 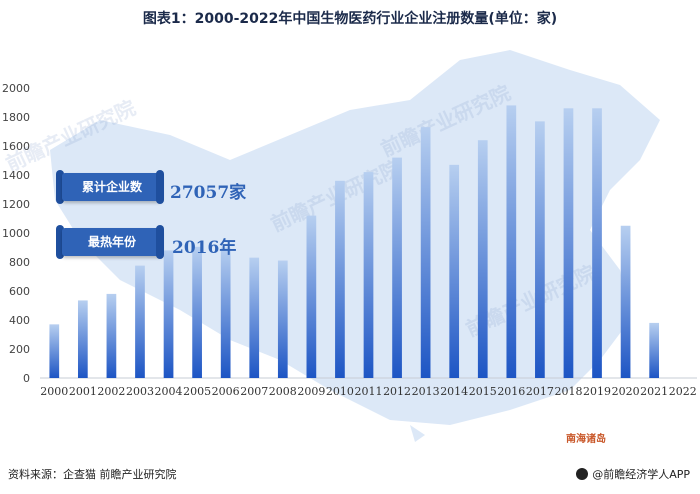 What do you see at coordinates (369, 391) in the screenshot?
I see `x-tick-label: 2011` at bounding box center [369, 391].